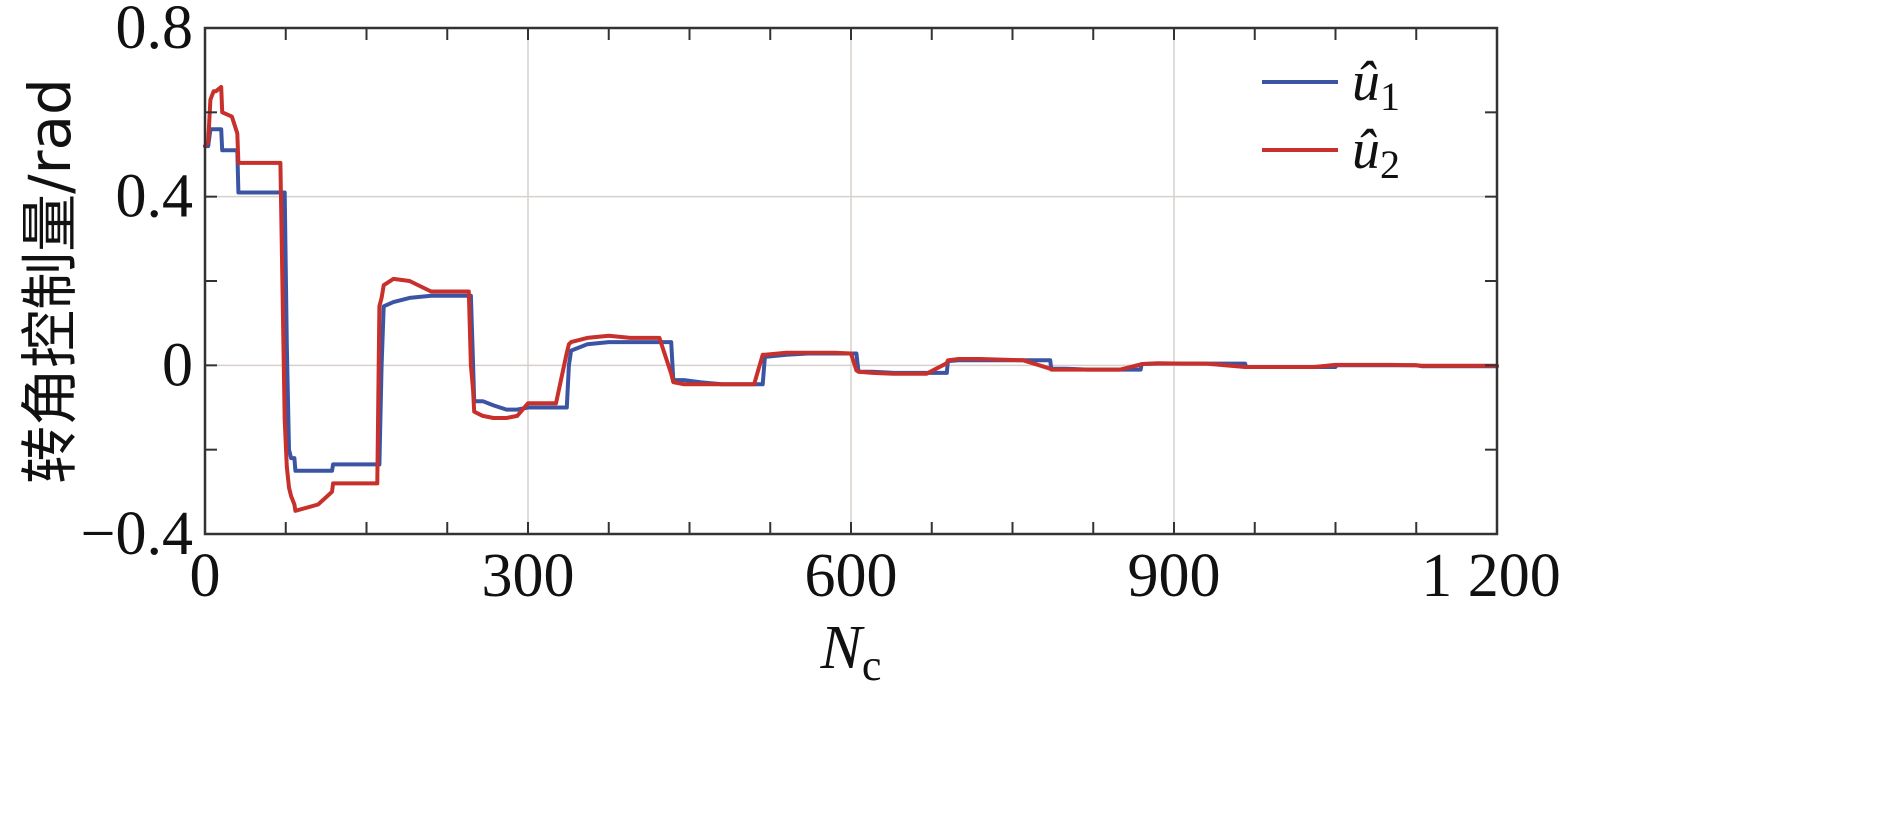 Image resolution: width=1890 pixels, height=836 pixels. What do you see at coordinates (528, 576) in the screenshot?
I see `x-tick-label: 300` at bounding box center [528, 576].